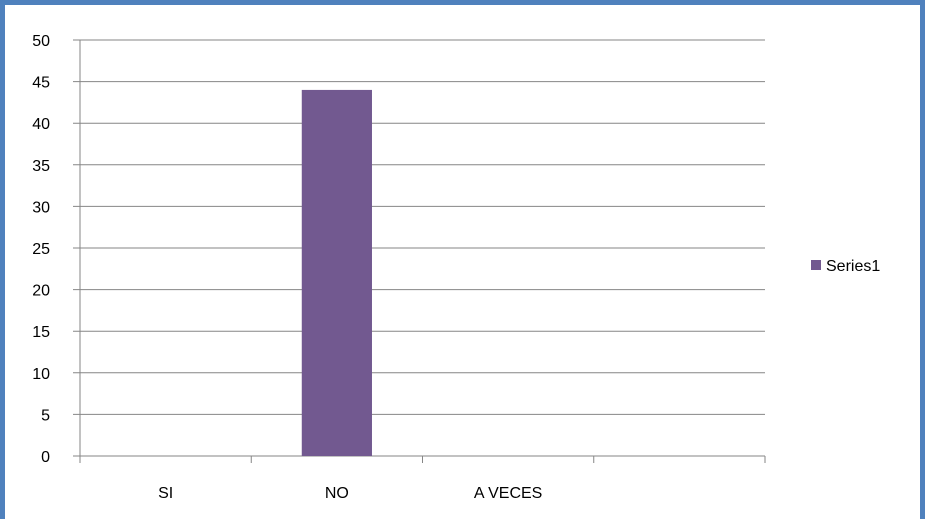 The image size is (925, 519). I want to click on y-tick-label-0: 0, so click(45, 457).